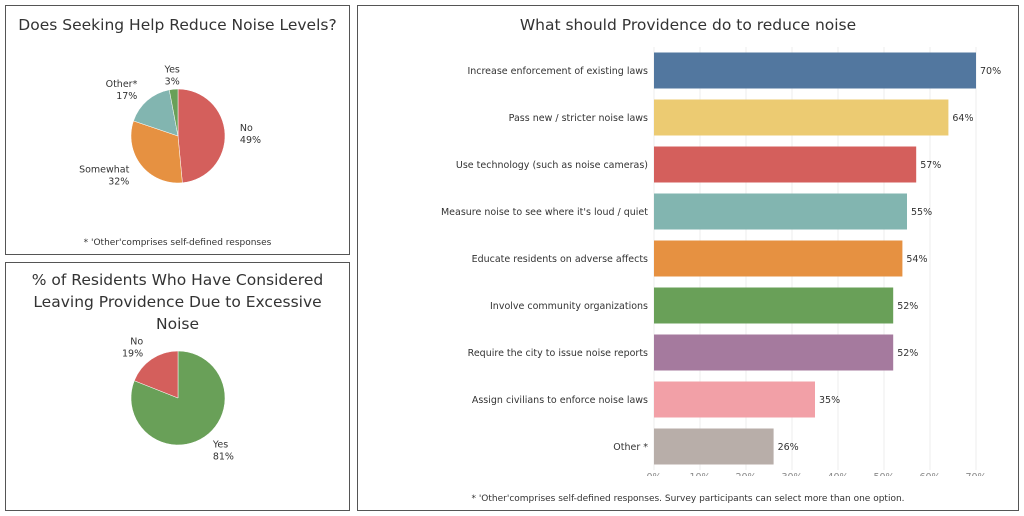 This screenshot has height=516, width=1024. I want to click on data-label: 55%, so click(921, 212).